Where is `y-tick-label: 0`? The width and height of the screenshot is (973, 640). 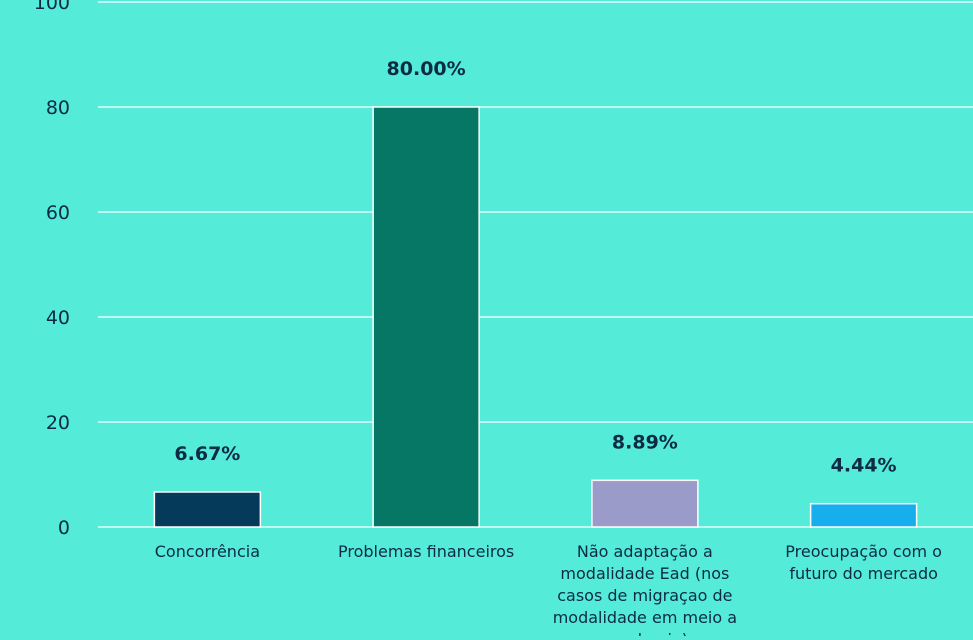
y-tick-label: 0 is located at coordinates (64, 528).